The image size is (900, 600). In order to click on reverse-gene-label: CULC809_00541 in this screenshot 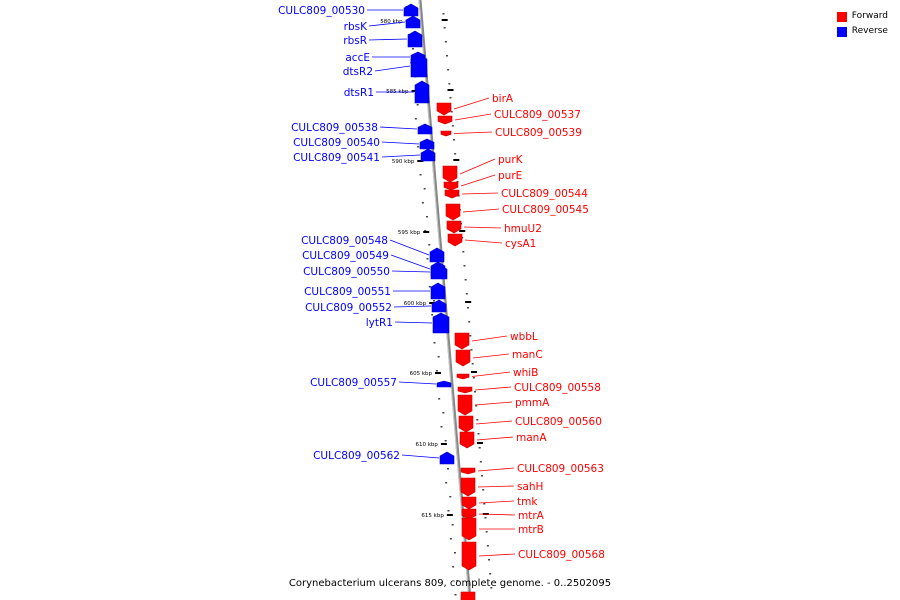, I will do `click(336, 158)`.